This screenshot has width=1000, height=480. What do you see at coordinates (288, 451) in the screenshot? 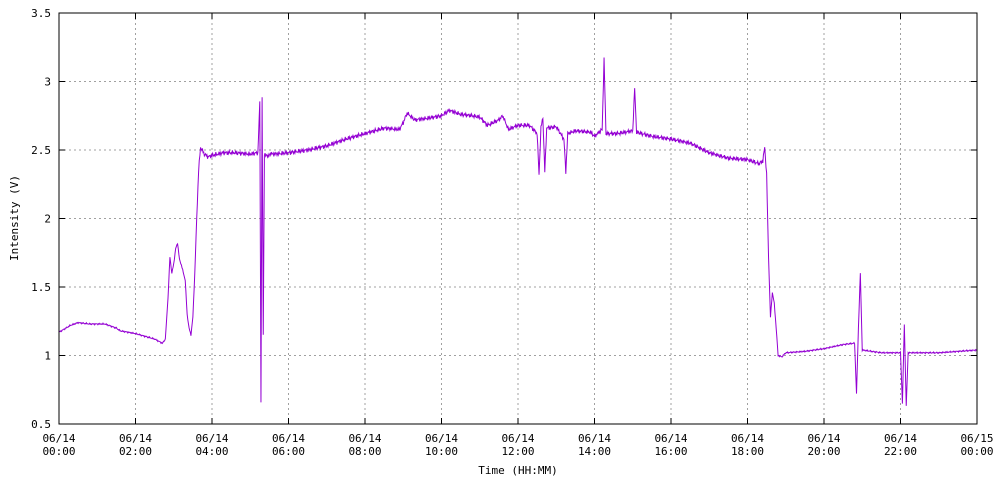
I see `x-tick-time: 06:00` at bounding box center [288, 451].